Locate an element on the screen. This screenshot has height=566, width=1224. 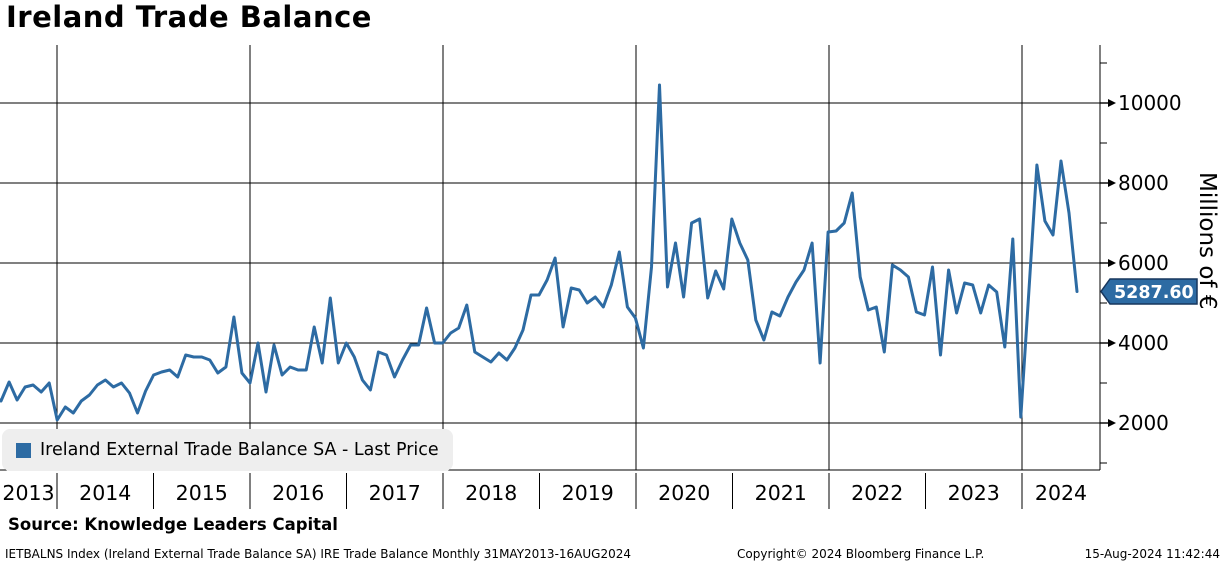
x-axis-tick-label: 2024 is located at coordinates (1061, 493).